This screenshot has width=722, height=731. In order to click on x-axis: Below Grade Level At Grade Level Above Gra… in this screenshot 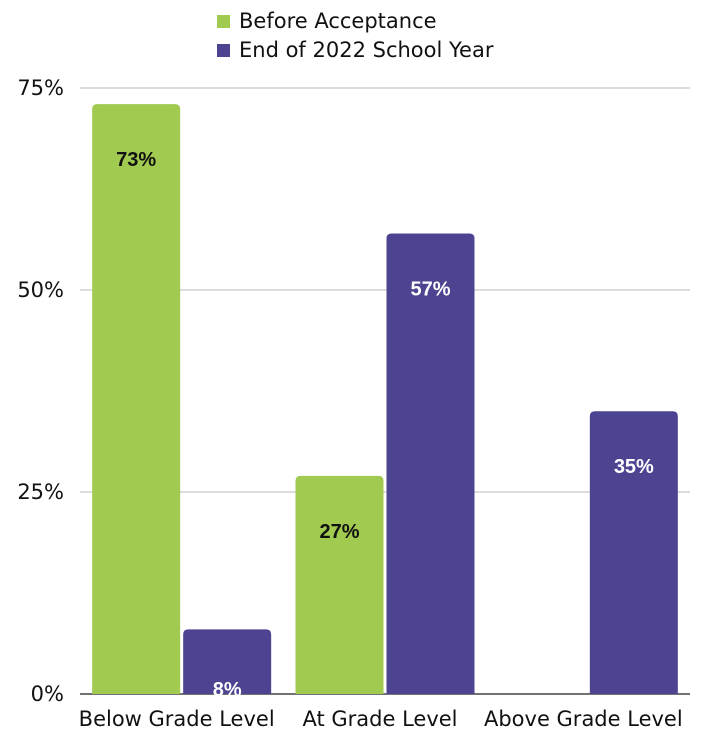, I will do `click(381, 719)`.